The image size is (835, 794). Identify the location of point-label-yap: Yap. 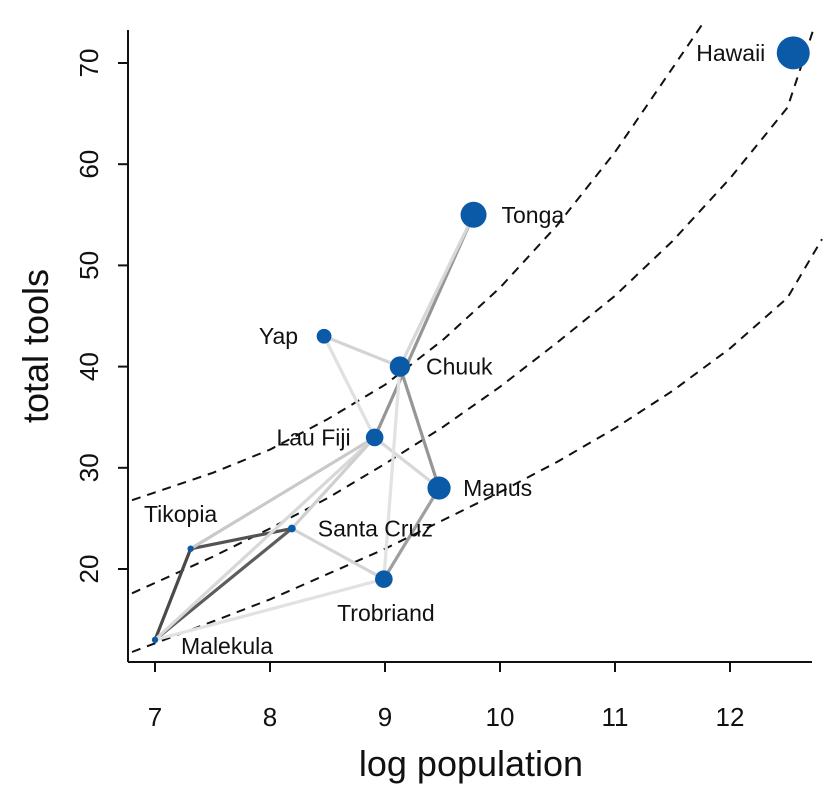
(278, 336).